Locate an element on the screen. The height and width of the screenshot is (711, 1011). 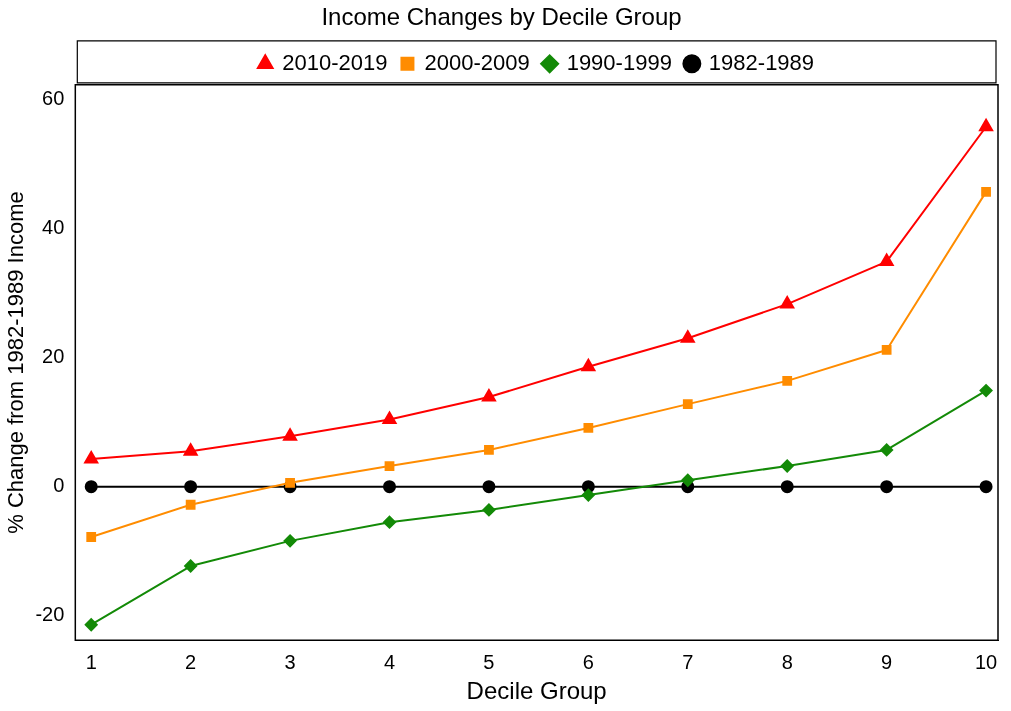
y-tick-label: 60 is located at coordinates (53, 98).